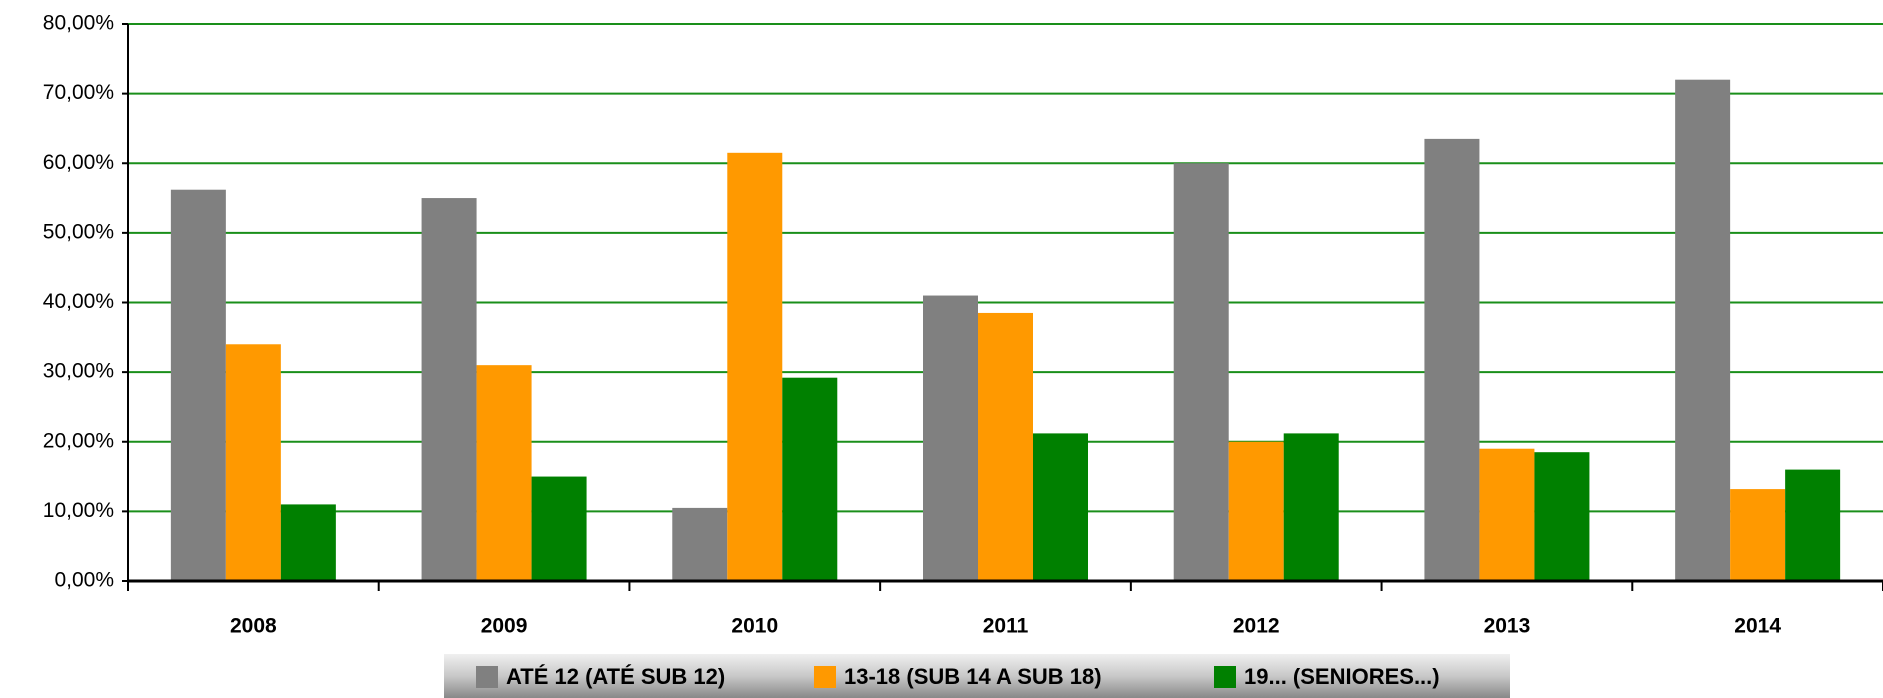 This screenshot has width=1883, height=698. I want to click on x-tick-label: 2012, so click(1256, 626).